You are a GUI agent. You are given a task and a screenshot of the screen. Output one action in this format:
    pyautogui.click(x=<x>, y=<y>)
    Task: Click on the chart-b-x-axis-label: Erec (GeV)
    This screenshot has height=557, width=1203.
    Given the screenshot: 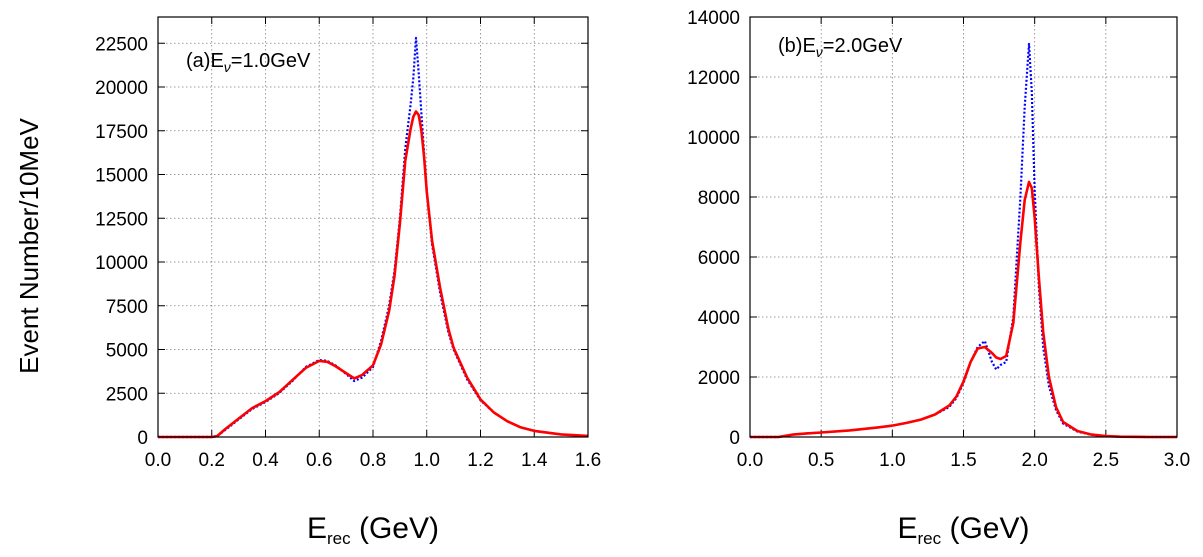 What is the action you would take?
    pyautogui.click(x=964, y=530)
    